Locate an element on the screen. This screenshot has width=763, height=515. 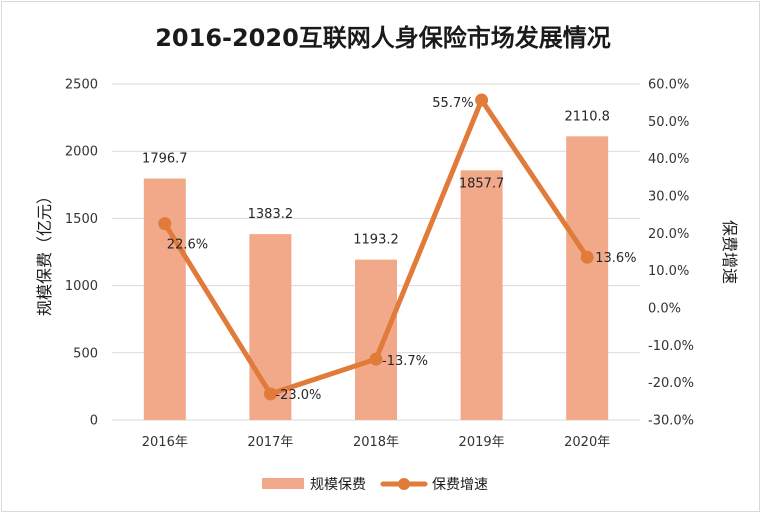
left-tick-label: 1500 is located at coordinates (81, 219).